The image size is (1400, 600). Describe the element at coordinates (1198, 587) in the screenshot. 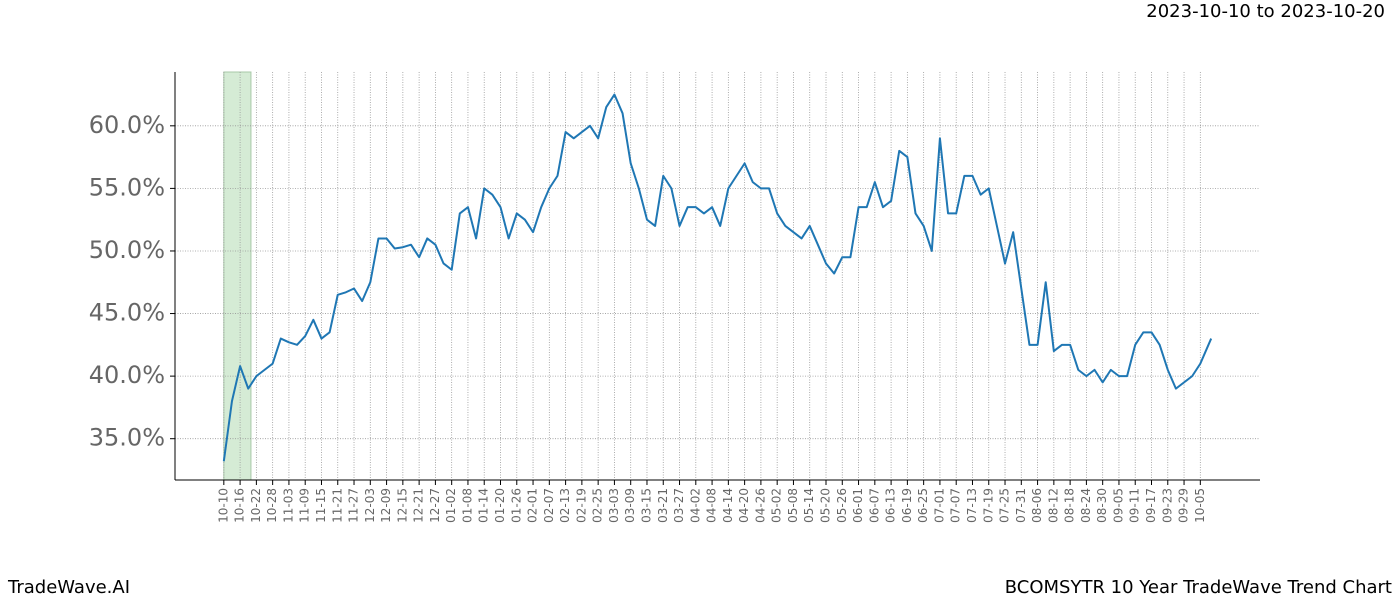

I see `footer-right: BCOMSYTR 10 Year TradeWave Trend Chart` at that location.